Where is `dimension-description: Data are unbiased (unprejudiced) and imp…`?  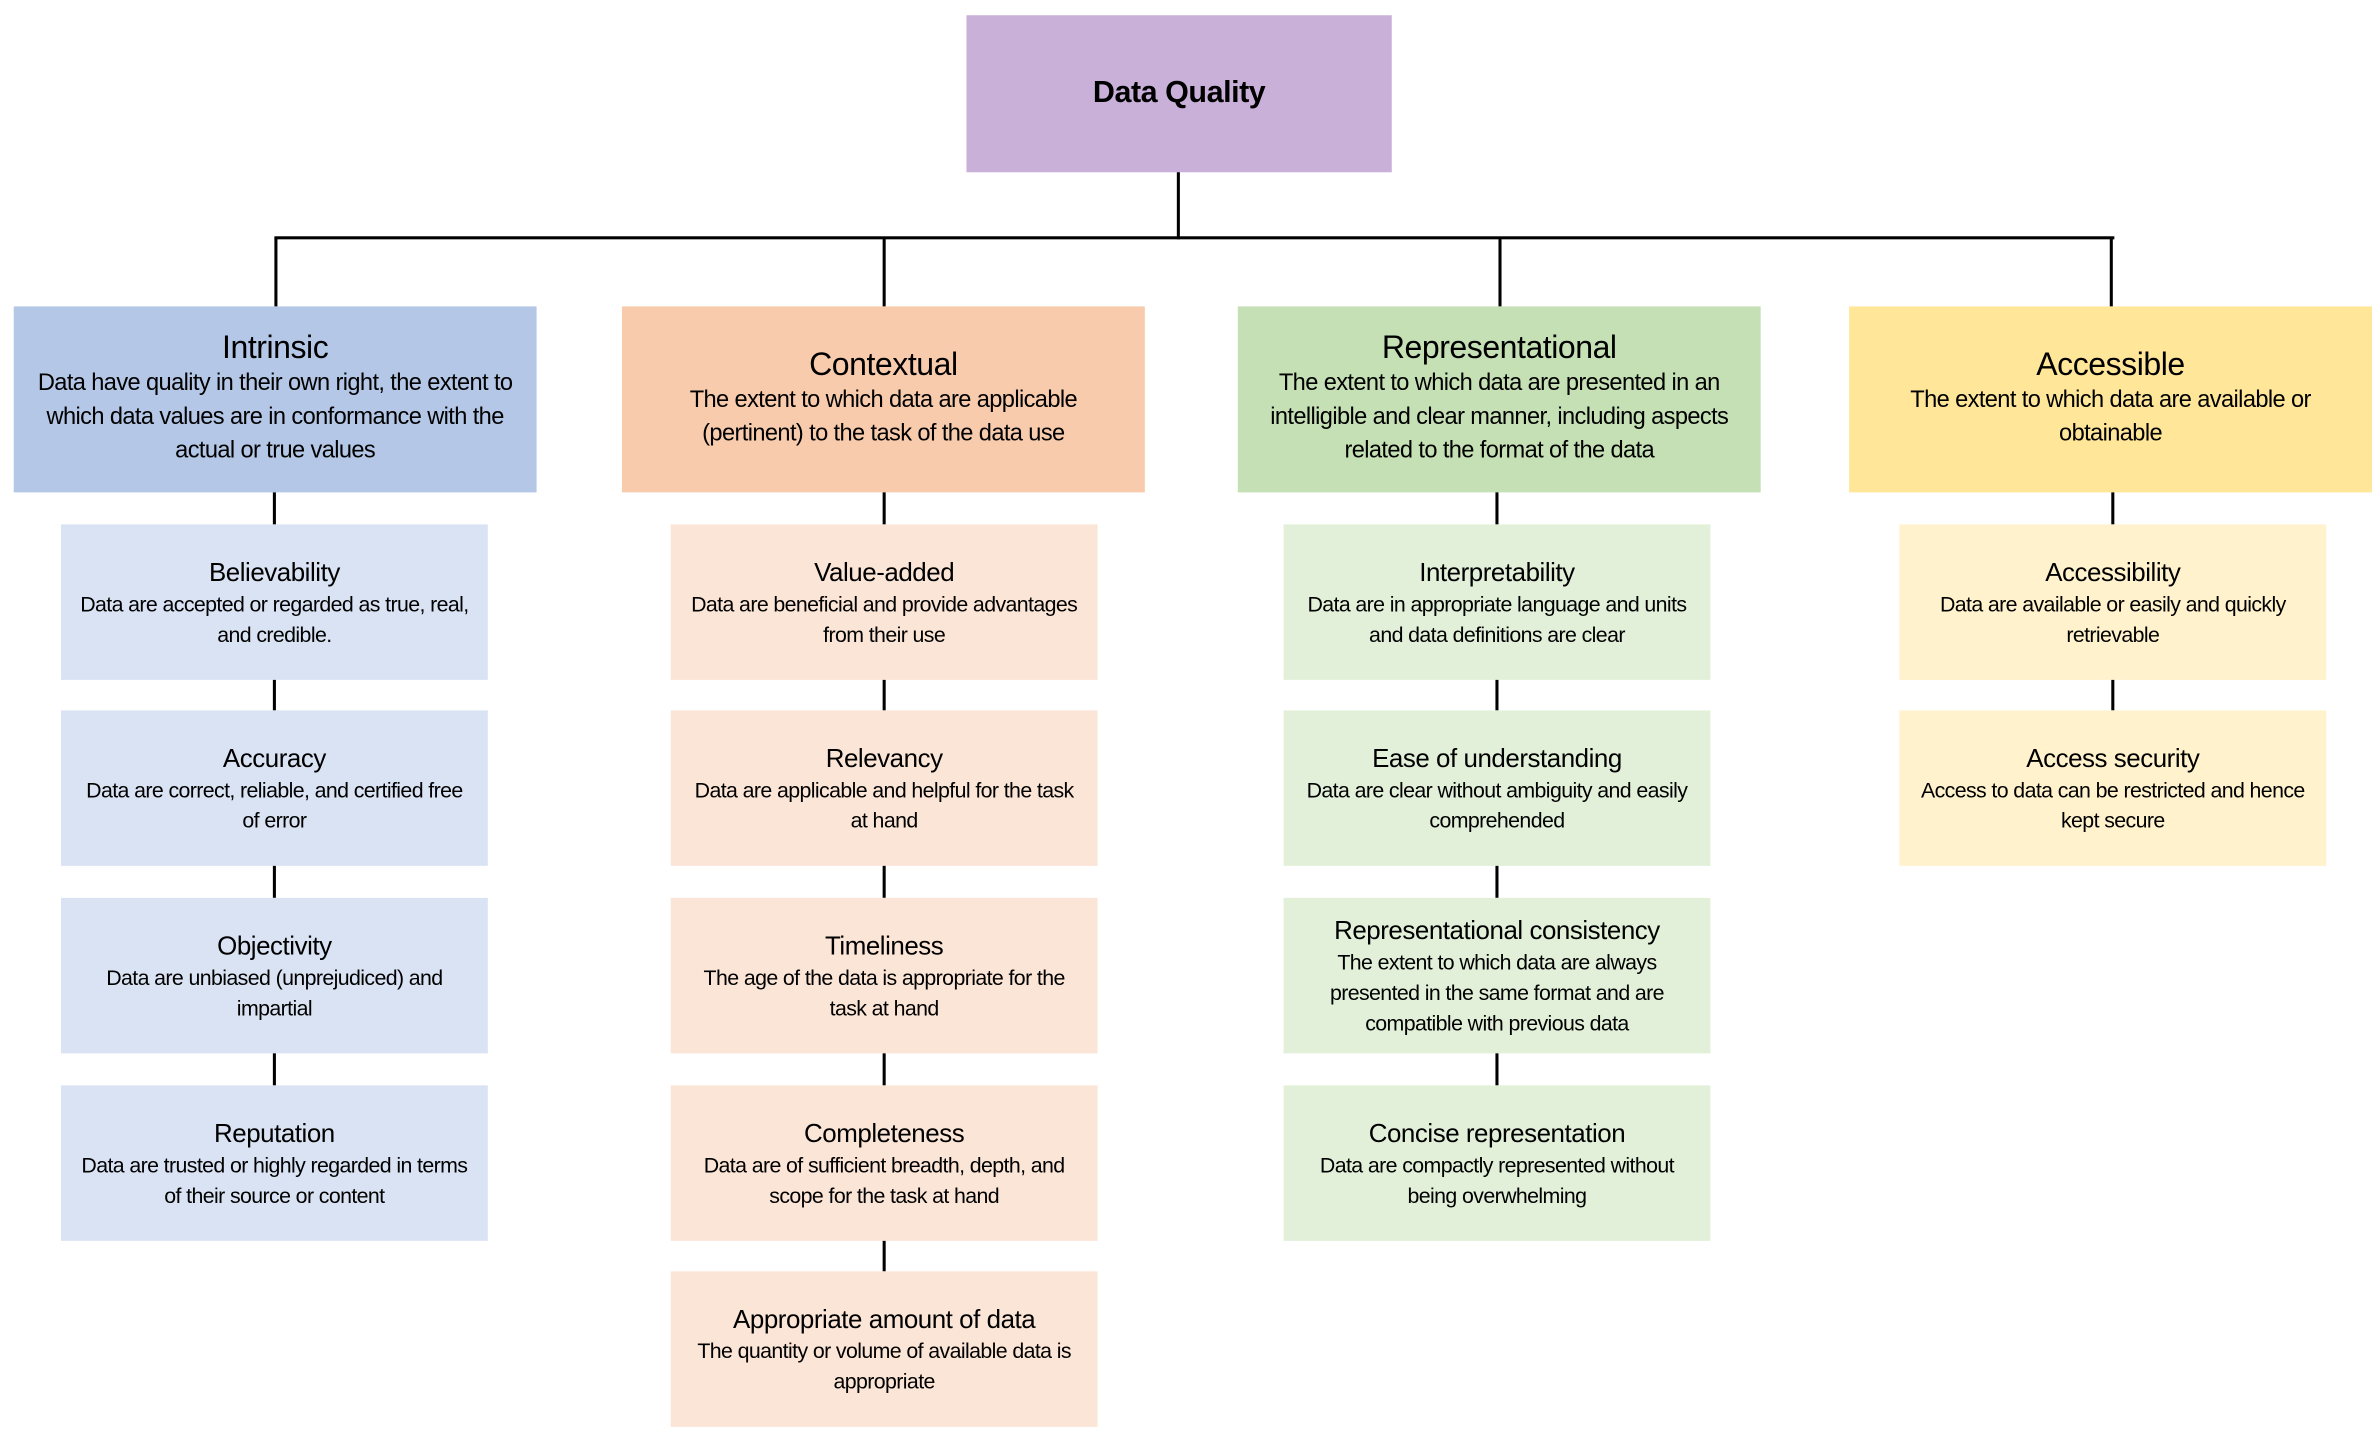
dimension-description: Data are unbiased (unprejudiced) and imp… is located at coordinates (274, 992).